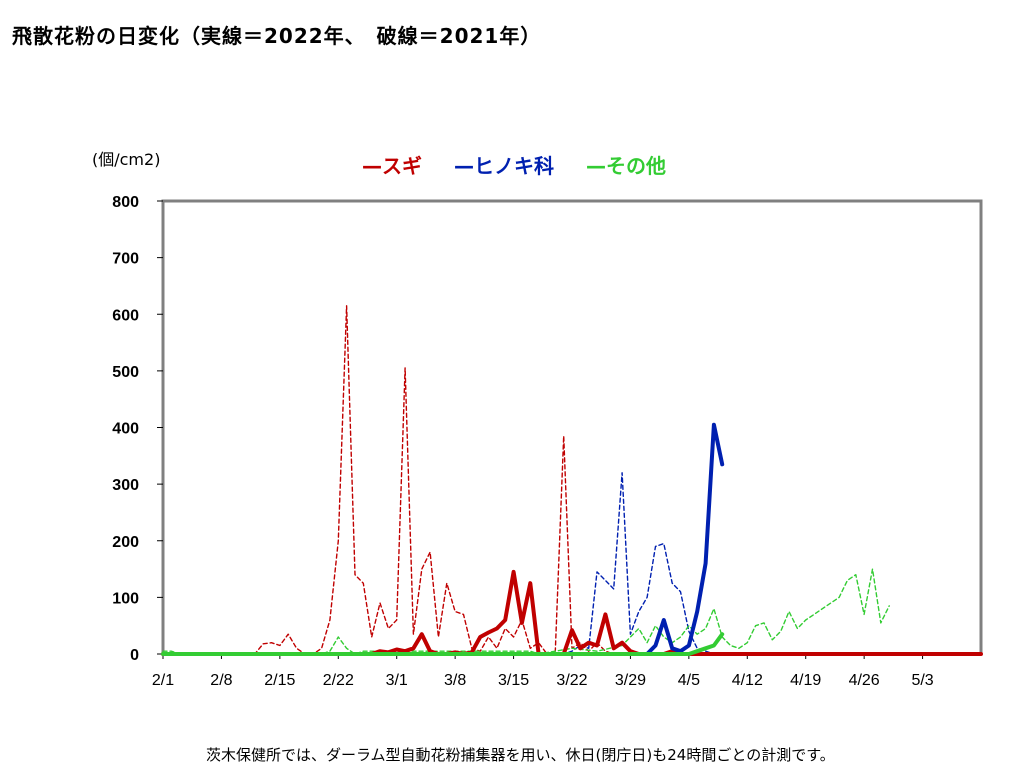  What do you see at coordinates (125, 485) in the screenshot?
I see `y-tick-label: 300` at bounding box center [125, 485].